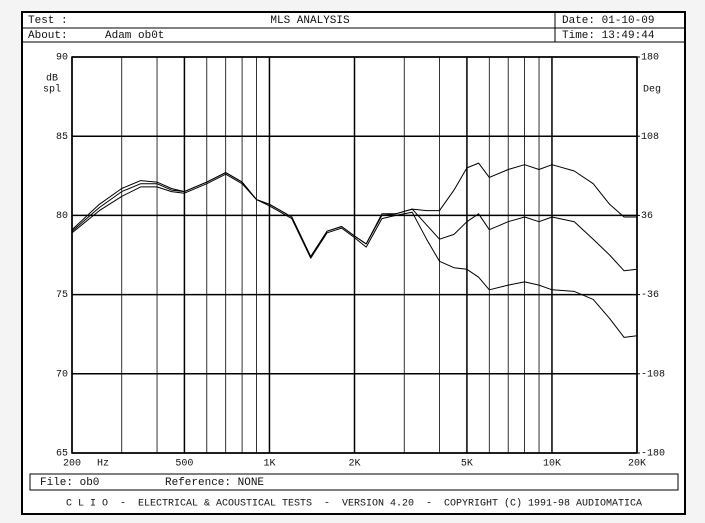 The image size is (705, 523). Describe the element at coordinates (650, 137) in the screenshot. I see `y2-tick-label: 108` at that location.